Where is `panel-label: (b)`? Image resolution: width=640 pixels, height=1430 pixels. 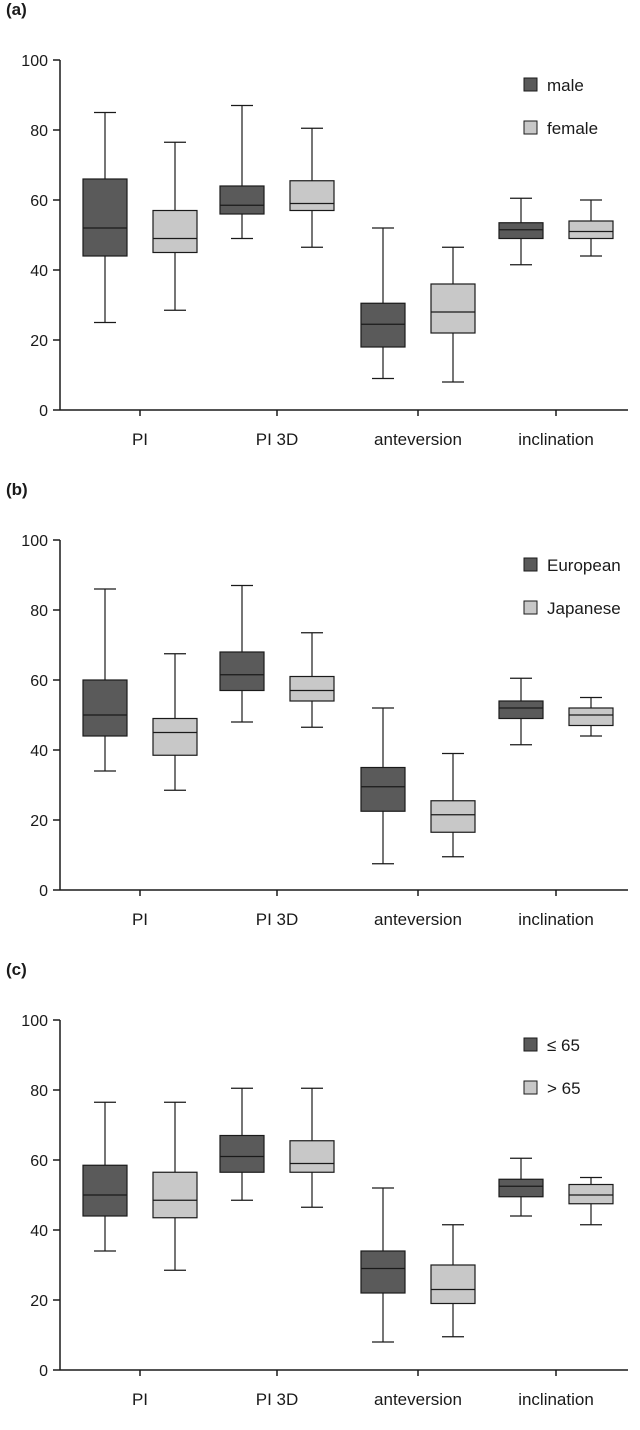 panel-label: (b) is located at coordinates (17, 489).